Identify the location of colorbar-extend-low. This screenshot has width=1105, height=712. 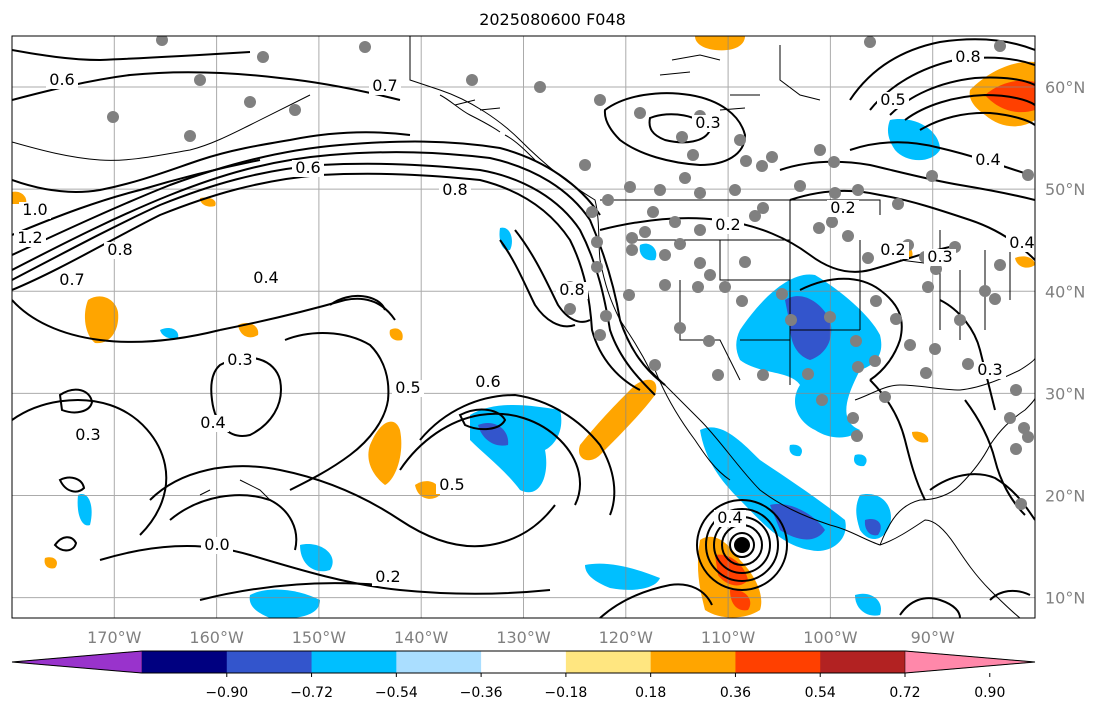
(77, 662).